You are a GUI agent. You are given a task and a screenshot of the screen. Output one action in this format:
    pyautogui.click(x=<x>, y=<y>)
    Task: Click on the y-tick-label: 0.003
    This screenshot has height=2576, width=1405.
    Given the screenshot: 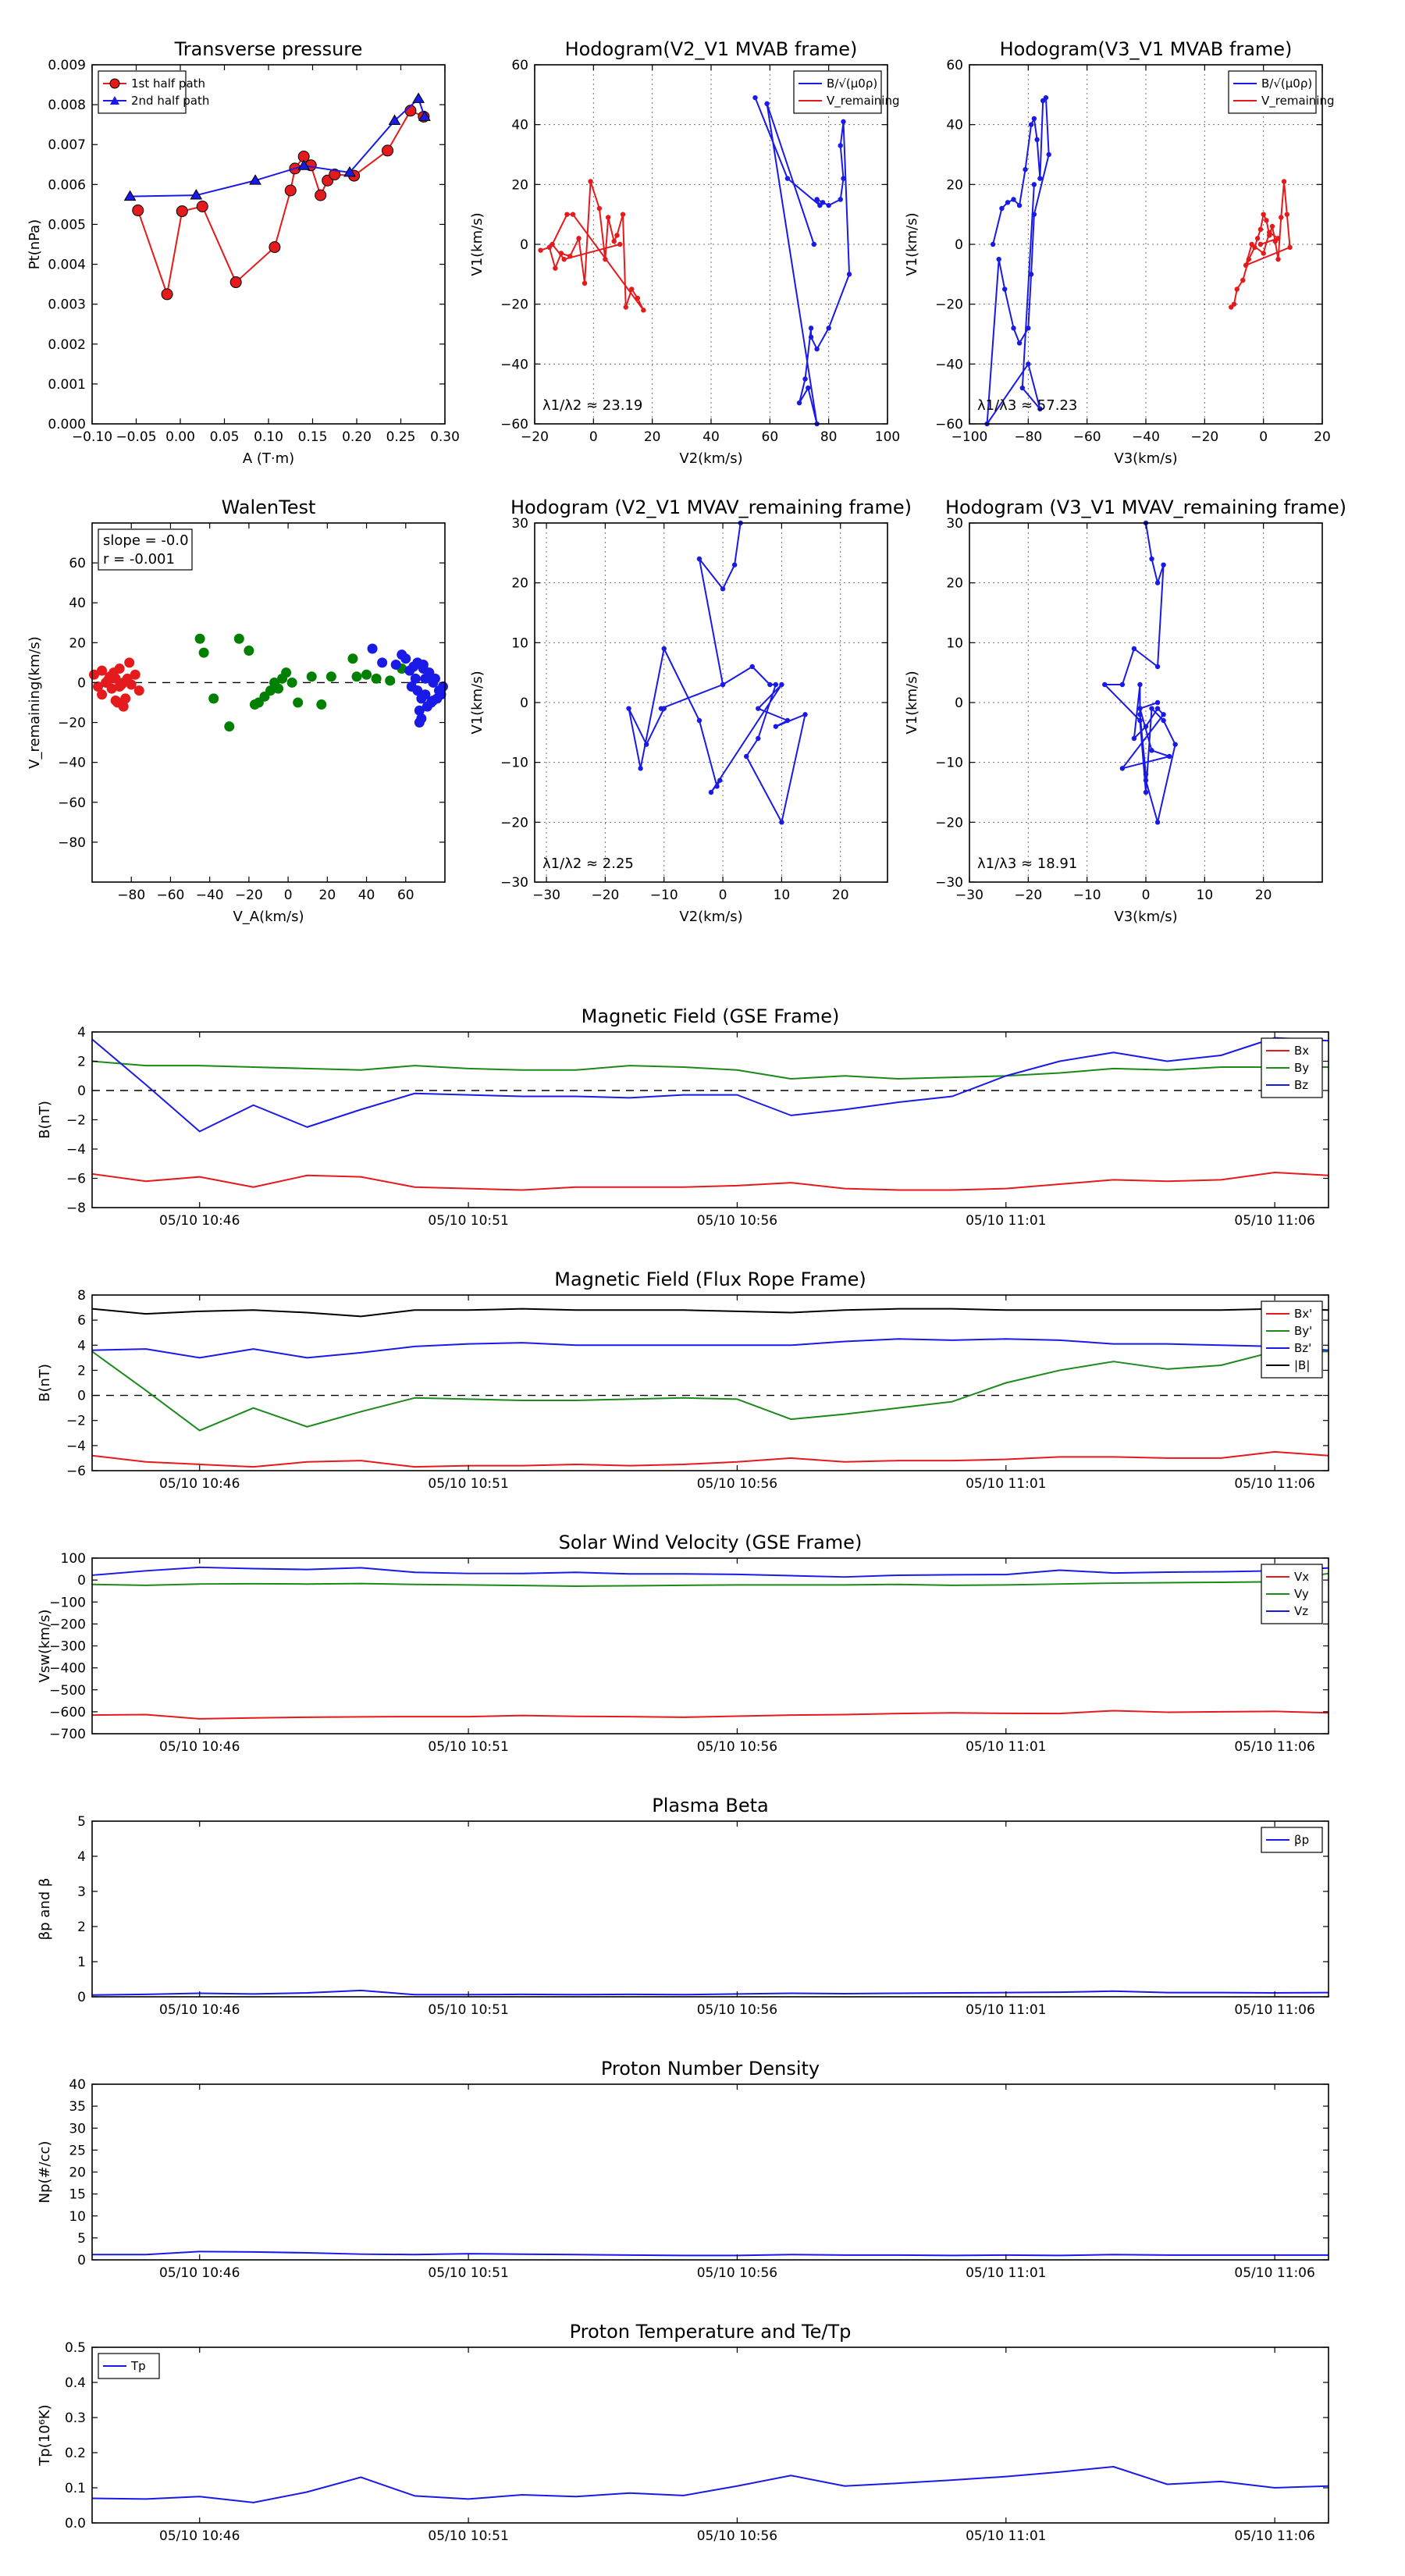 What is the action you would take?
    pyautogui.click(x=67, y=305)
    